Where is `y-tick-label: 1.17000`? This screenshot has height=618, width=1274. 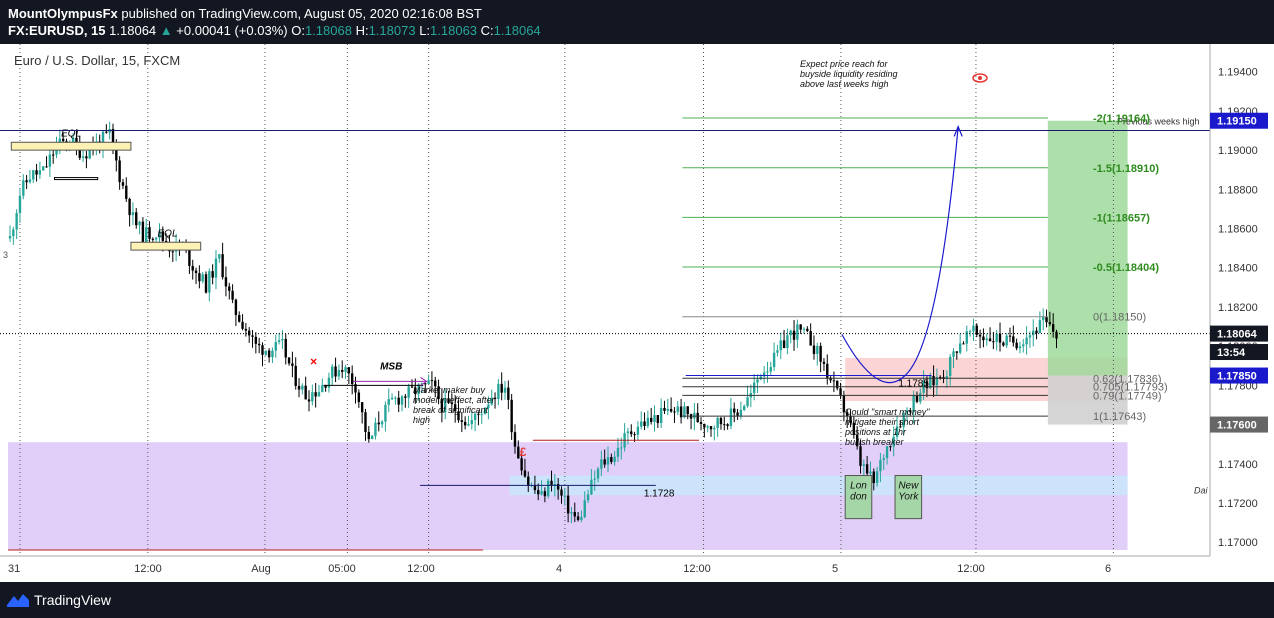 y-tick-label: 1.17000 is located at coordinates (1238, 543).